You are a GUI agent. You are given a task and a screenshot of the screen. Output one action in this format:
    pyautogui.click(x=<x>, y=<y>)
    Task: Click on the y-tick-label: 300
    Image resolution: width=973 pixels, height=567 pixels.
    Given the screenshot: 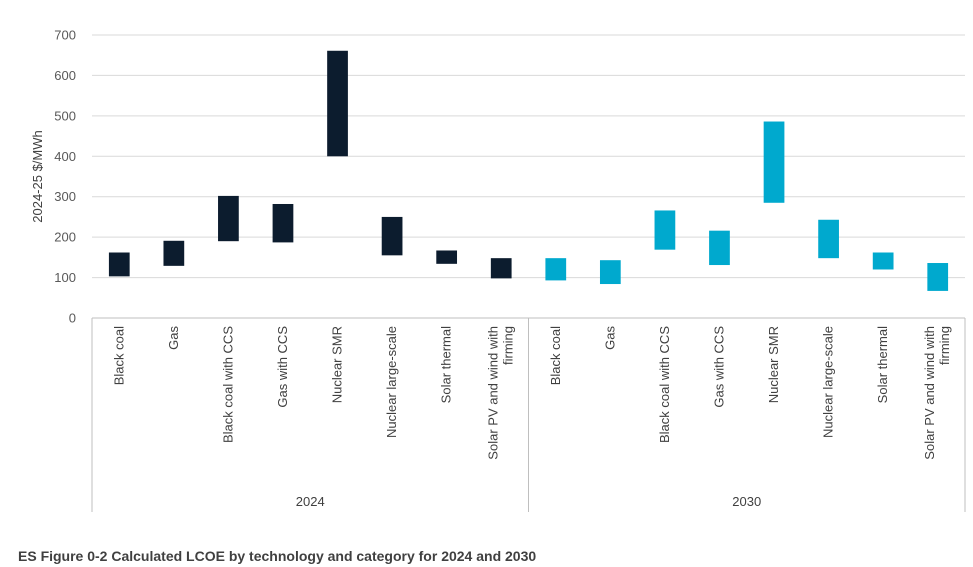 What is the action you would take?
    pyautogui.click(x=65, y=196)
    